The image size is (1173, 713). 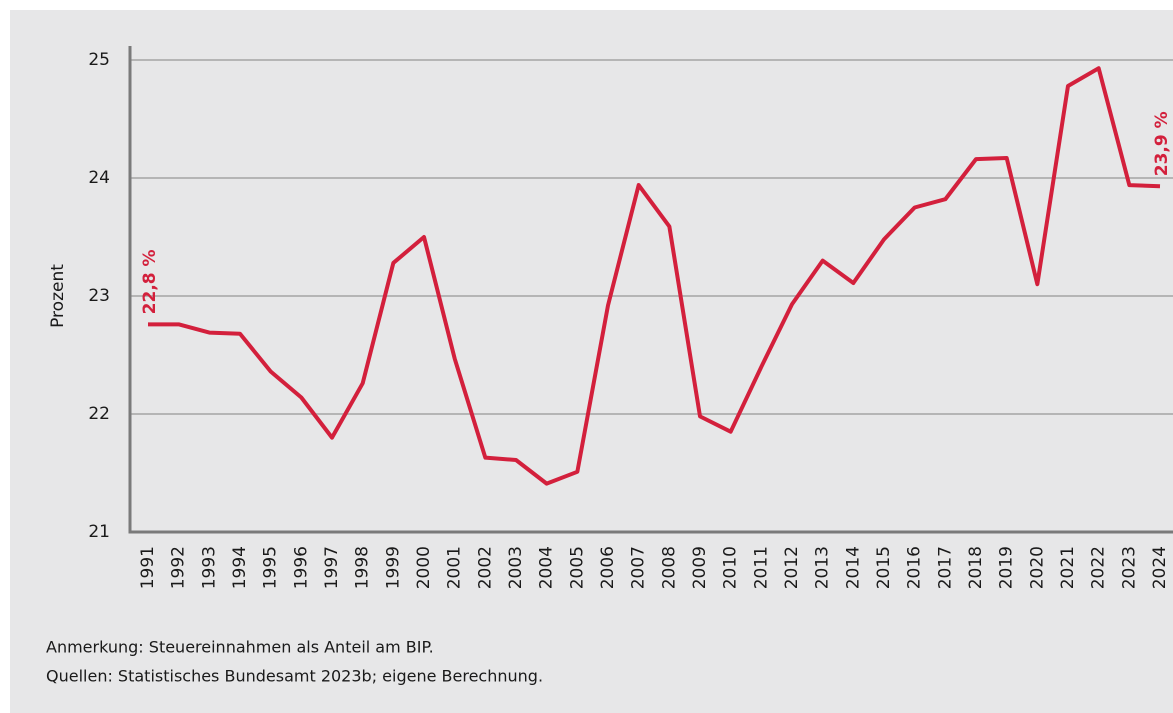 What do you see at coordinates (99, 178) in the screenshot?
I see `y-tick-label: 24` at bounding box center [99, 178].